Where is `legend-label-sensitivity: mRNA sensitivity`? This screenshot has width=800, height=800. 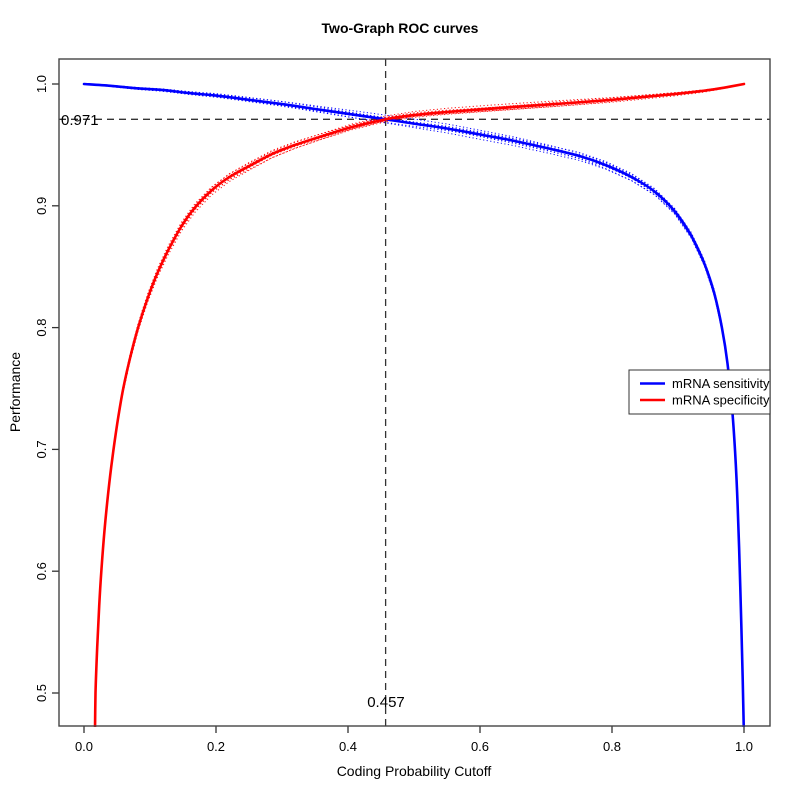 legend-label-sensitivity: mRNA sensitivity is located at coordinates (721, 383).